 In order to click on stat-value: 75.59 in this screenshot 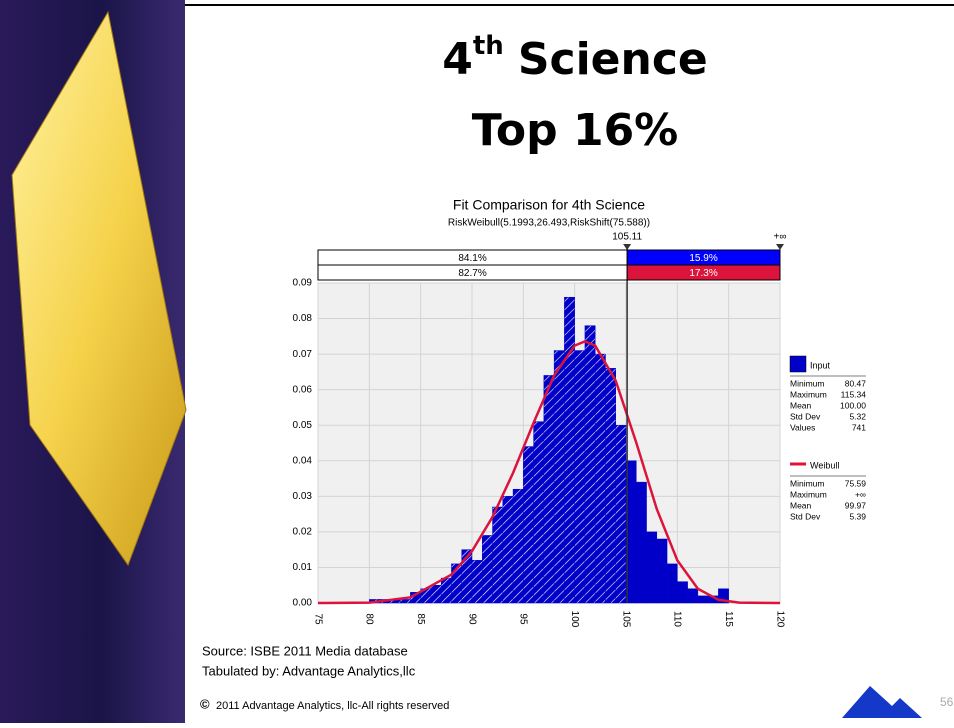, I will do `click(856, 483)`.